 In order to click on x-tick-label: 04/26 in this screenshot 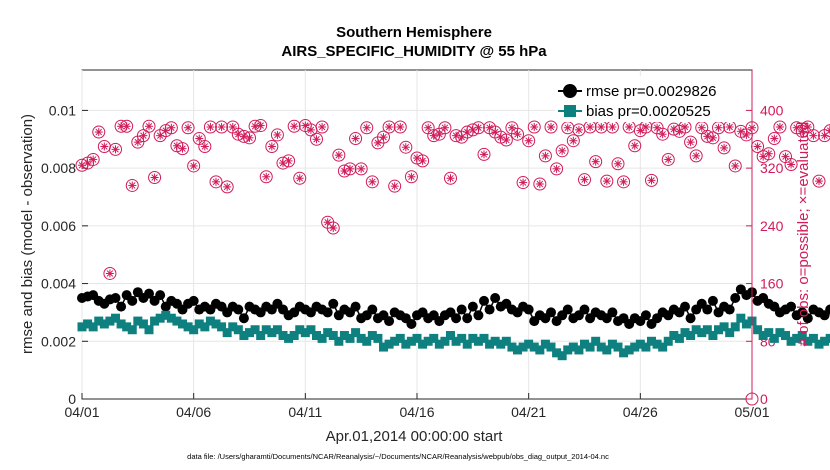, I will do `click(640, 412)`.